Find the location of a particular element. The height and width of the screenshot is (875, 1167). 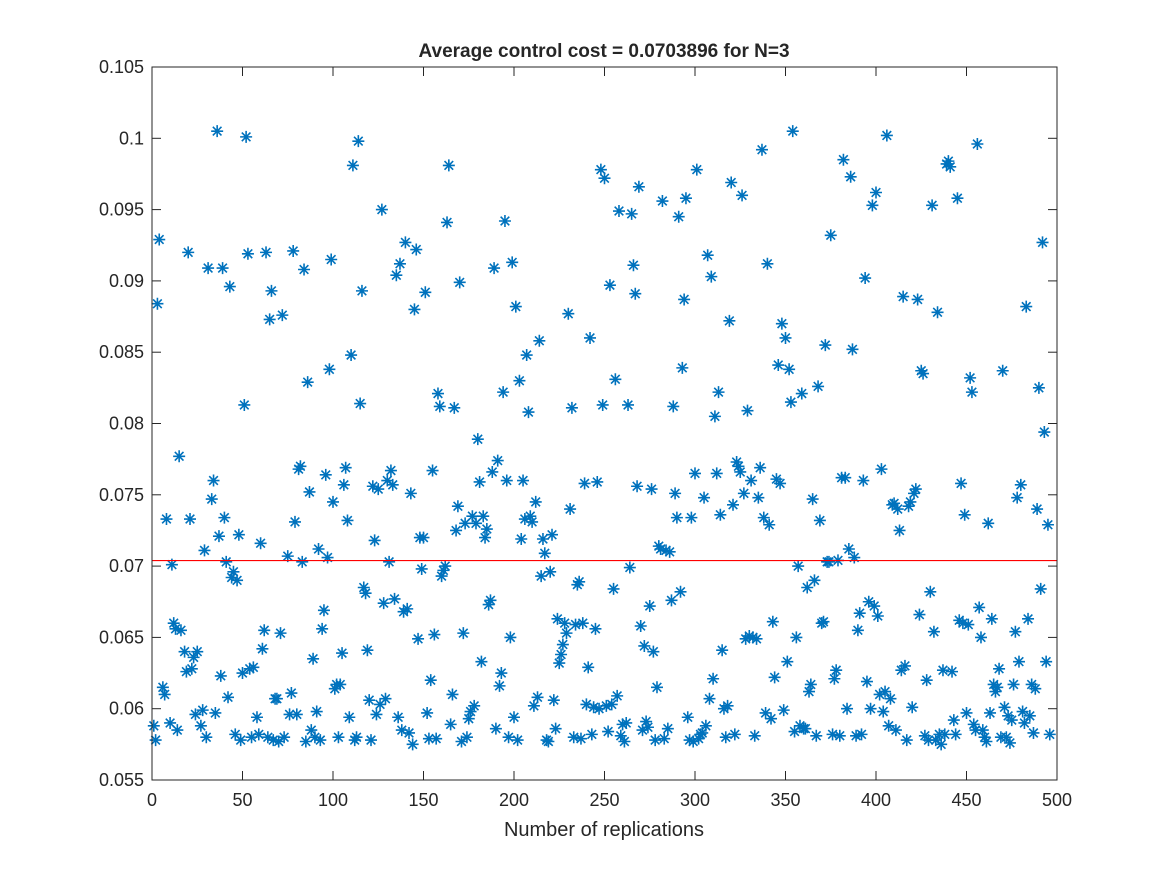

y-tick-label: 0.065 is located at coordinates (121, 637).